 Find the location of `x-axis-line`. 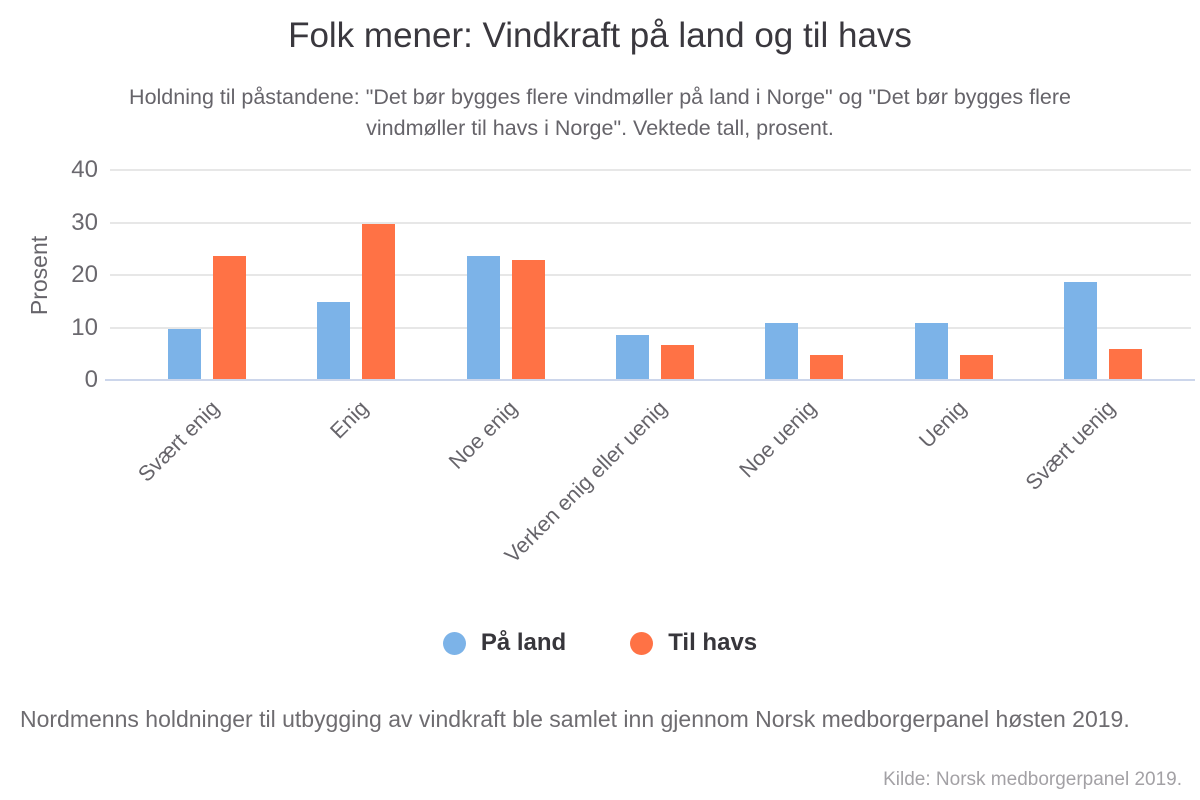

x-axis-line is located at coordinates (650, 380).